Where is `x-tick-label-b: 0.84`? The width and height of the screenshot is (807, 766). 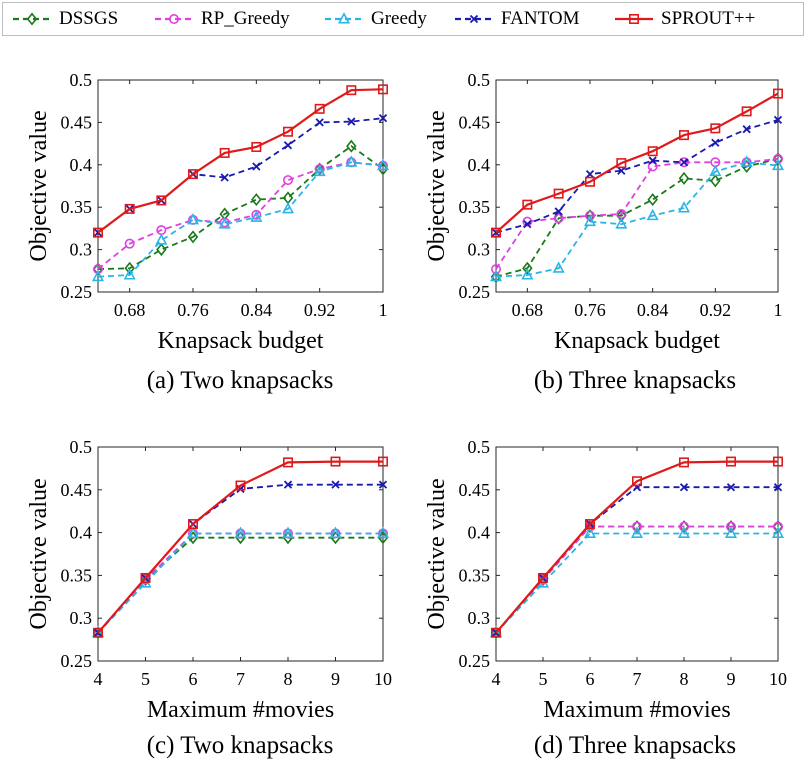 x-tick-label-b: 0.84 is located at coordinates (653, 310).